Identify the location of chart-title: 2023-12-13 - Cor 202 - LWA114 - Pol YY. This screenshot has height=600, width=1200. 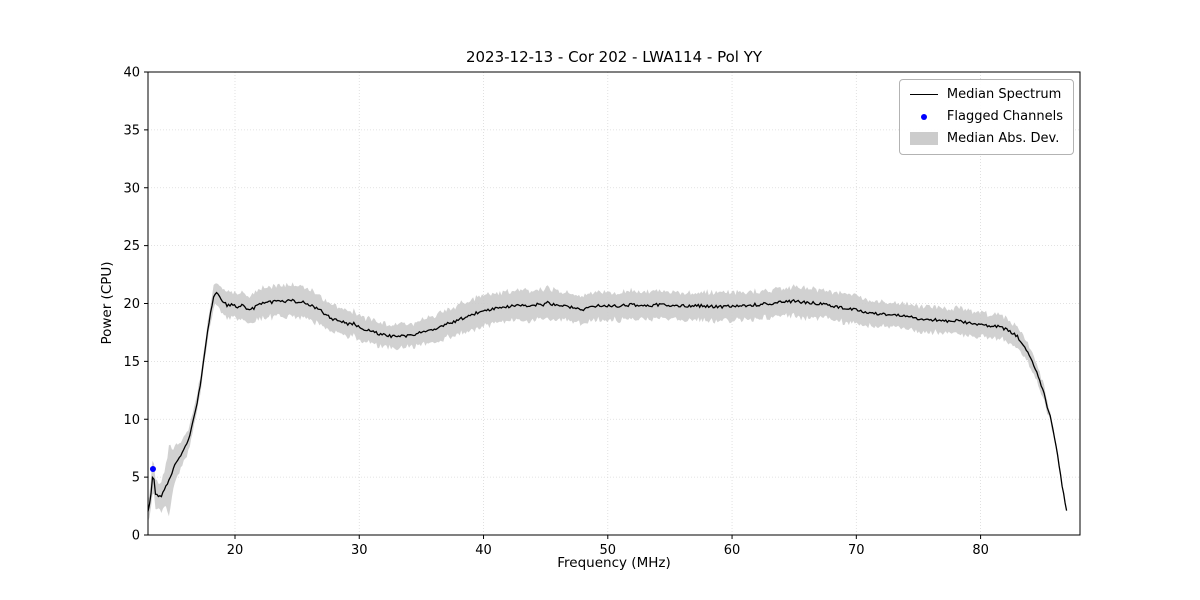
(614, 57).